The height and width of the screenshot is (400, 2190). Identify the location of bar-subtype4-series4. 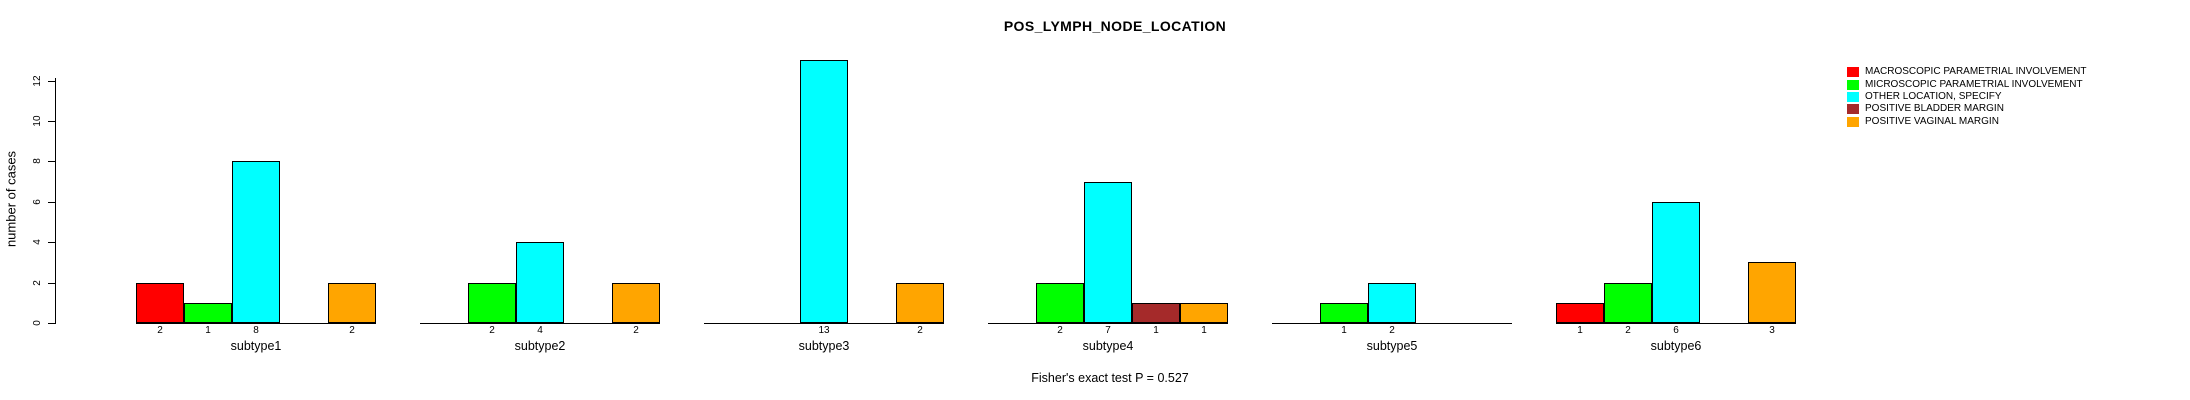
(1156, 313).